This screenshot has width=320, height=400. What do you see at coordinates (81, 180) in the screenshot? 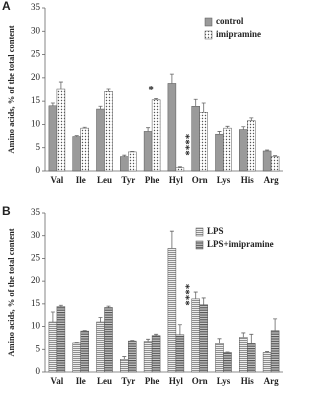
I see `x-tick-label: Ile` at bounding box center [81, 180].